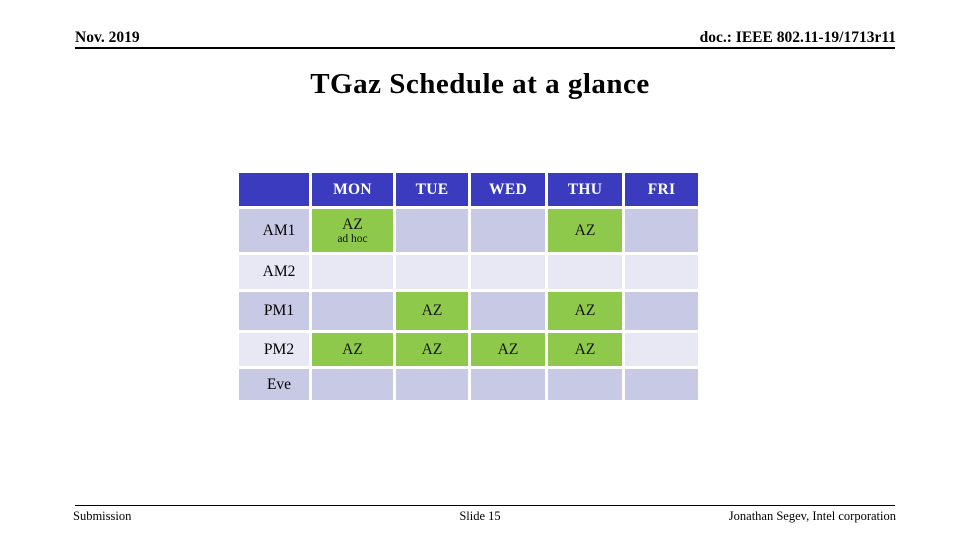 Image resolution: width=960 pixels, height=540 pixels. What do you see at coordinates (508, 272) in the screenshot?
I see `cell-am2-wed` at bounding box center [508, 272].